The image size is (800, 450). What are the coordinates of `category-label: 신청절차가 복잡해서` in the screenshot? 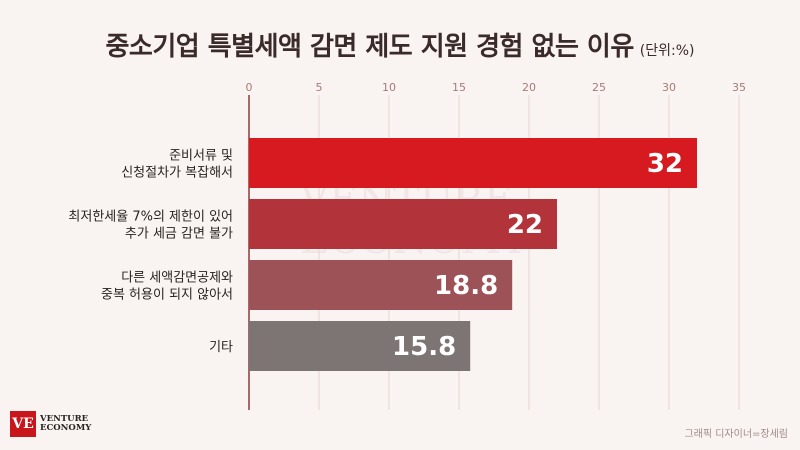 It's located at (177, 173).